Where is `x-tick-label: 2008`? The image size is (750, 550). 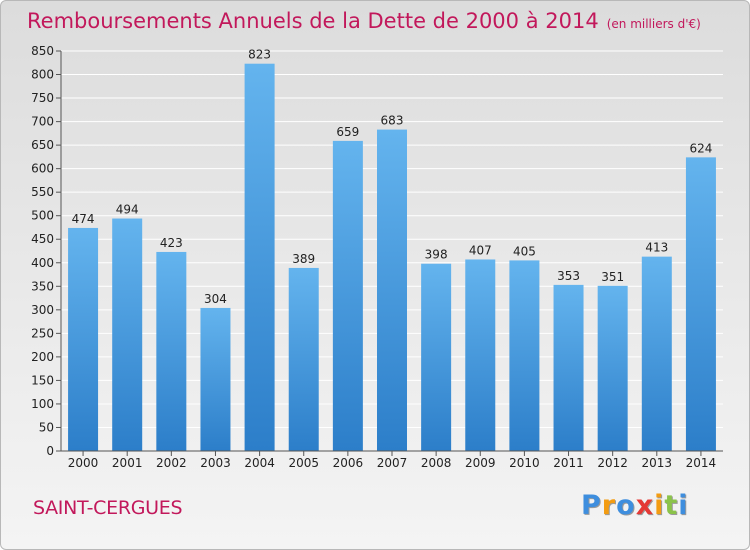 x-tick-label: 2008 is located at coordinates (436, 463).